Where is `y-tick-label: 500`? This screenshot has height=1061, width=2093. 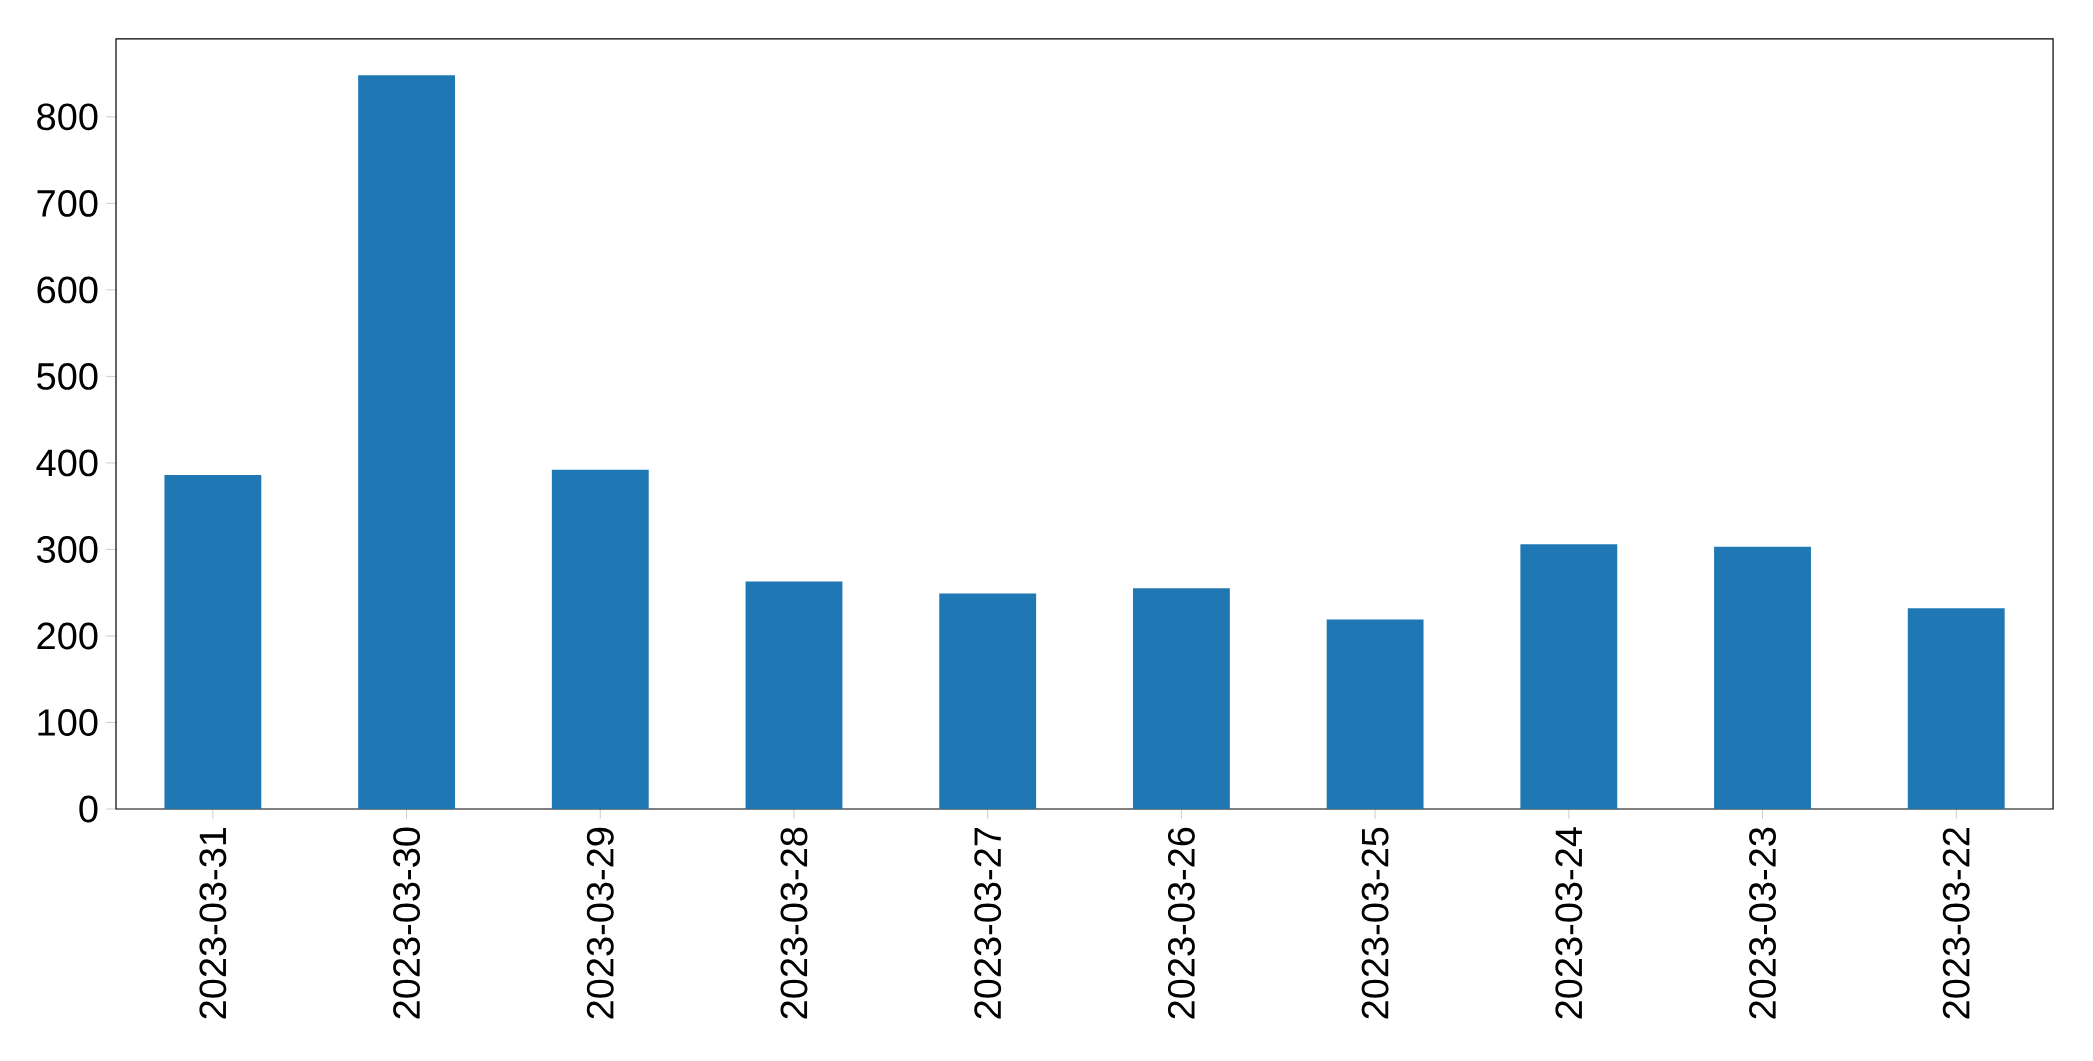
y-tick-label: 500 is located at coordinates (67, 376).